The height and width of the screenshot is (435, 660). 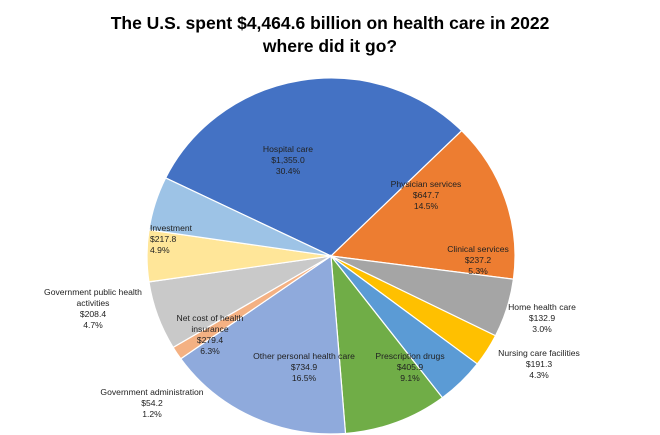 What do you see at coordinates (288, 171) in the screenshot?
I see `slice-label-percent: 30.4%` at bounding box center [288, 171].